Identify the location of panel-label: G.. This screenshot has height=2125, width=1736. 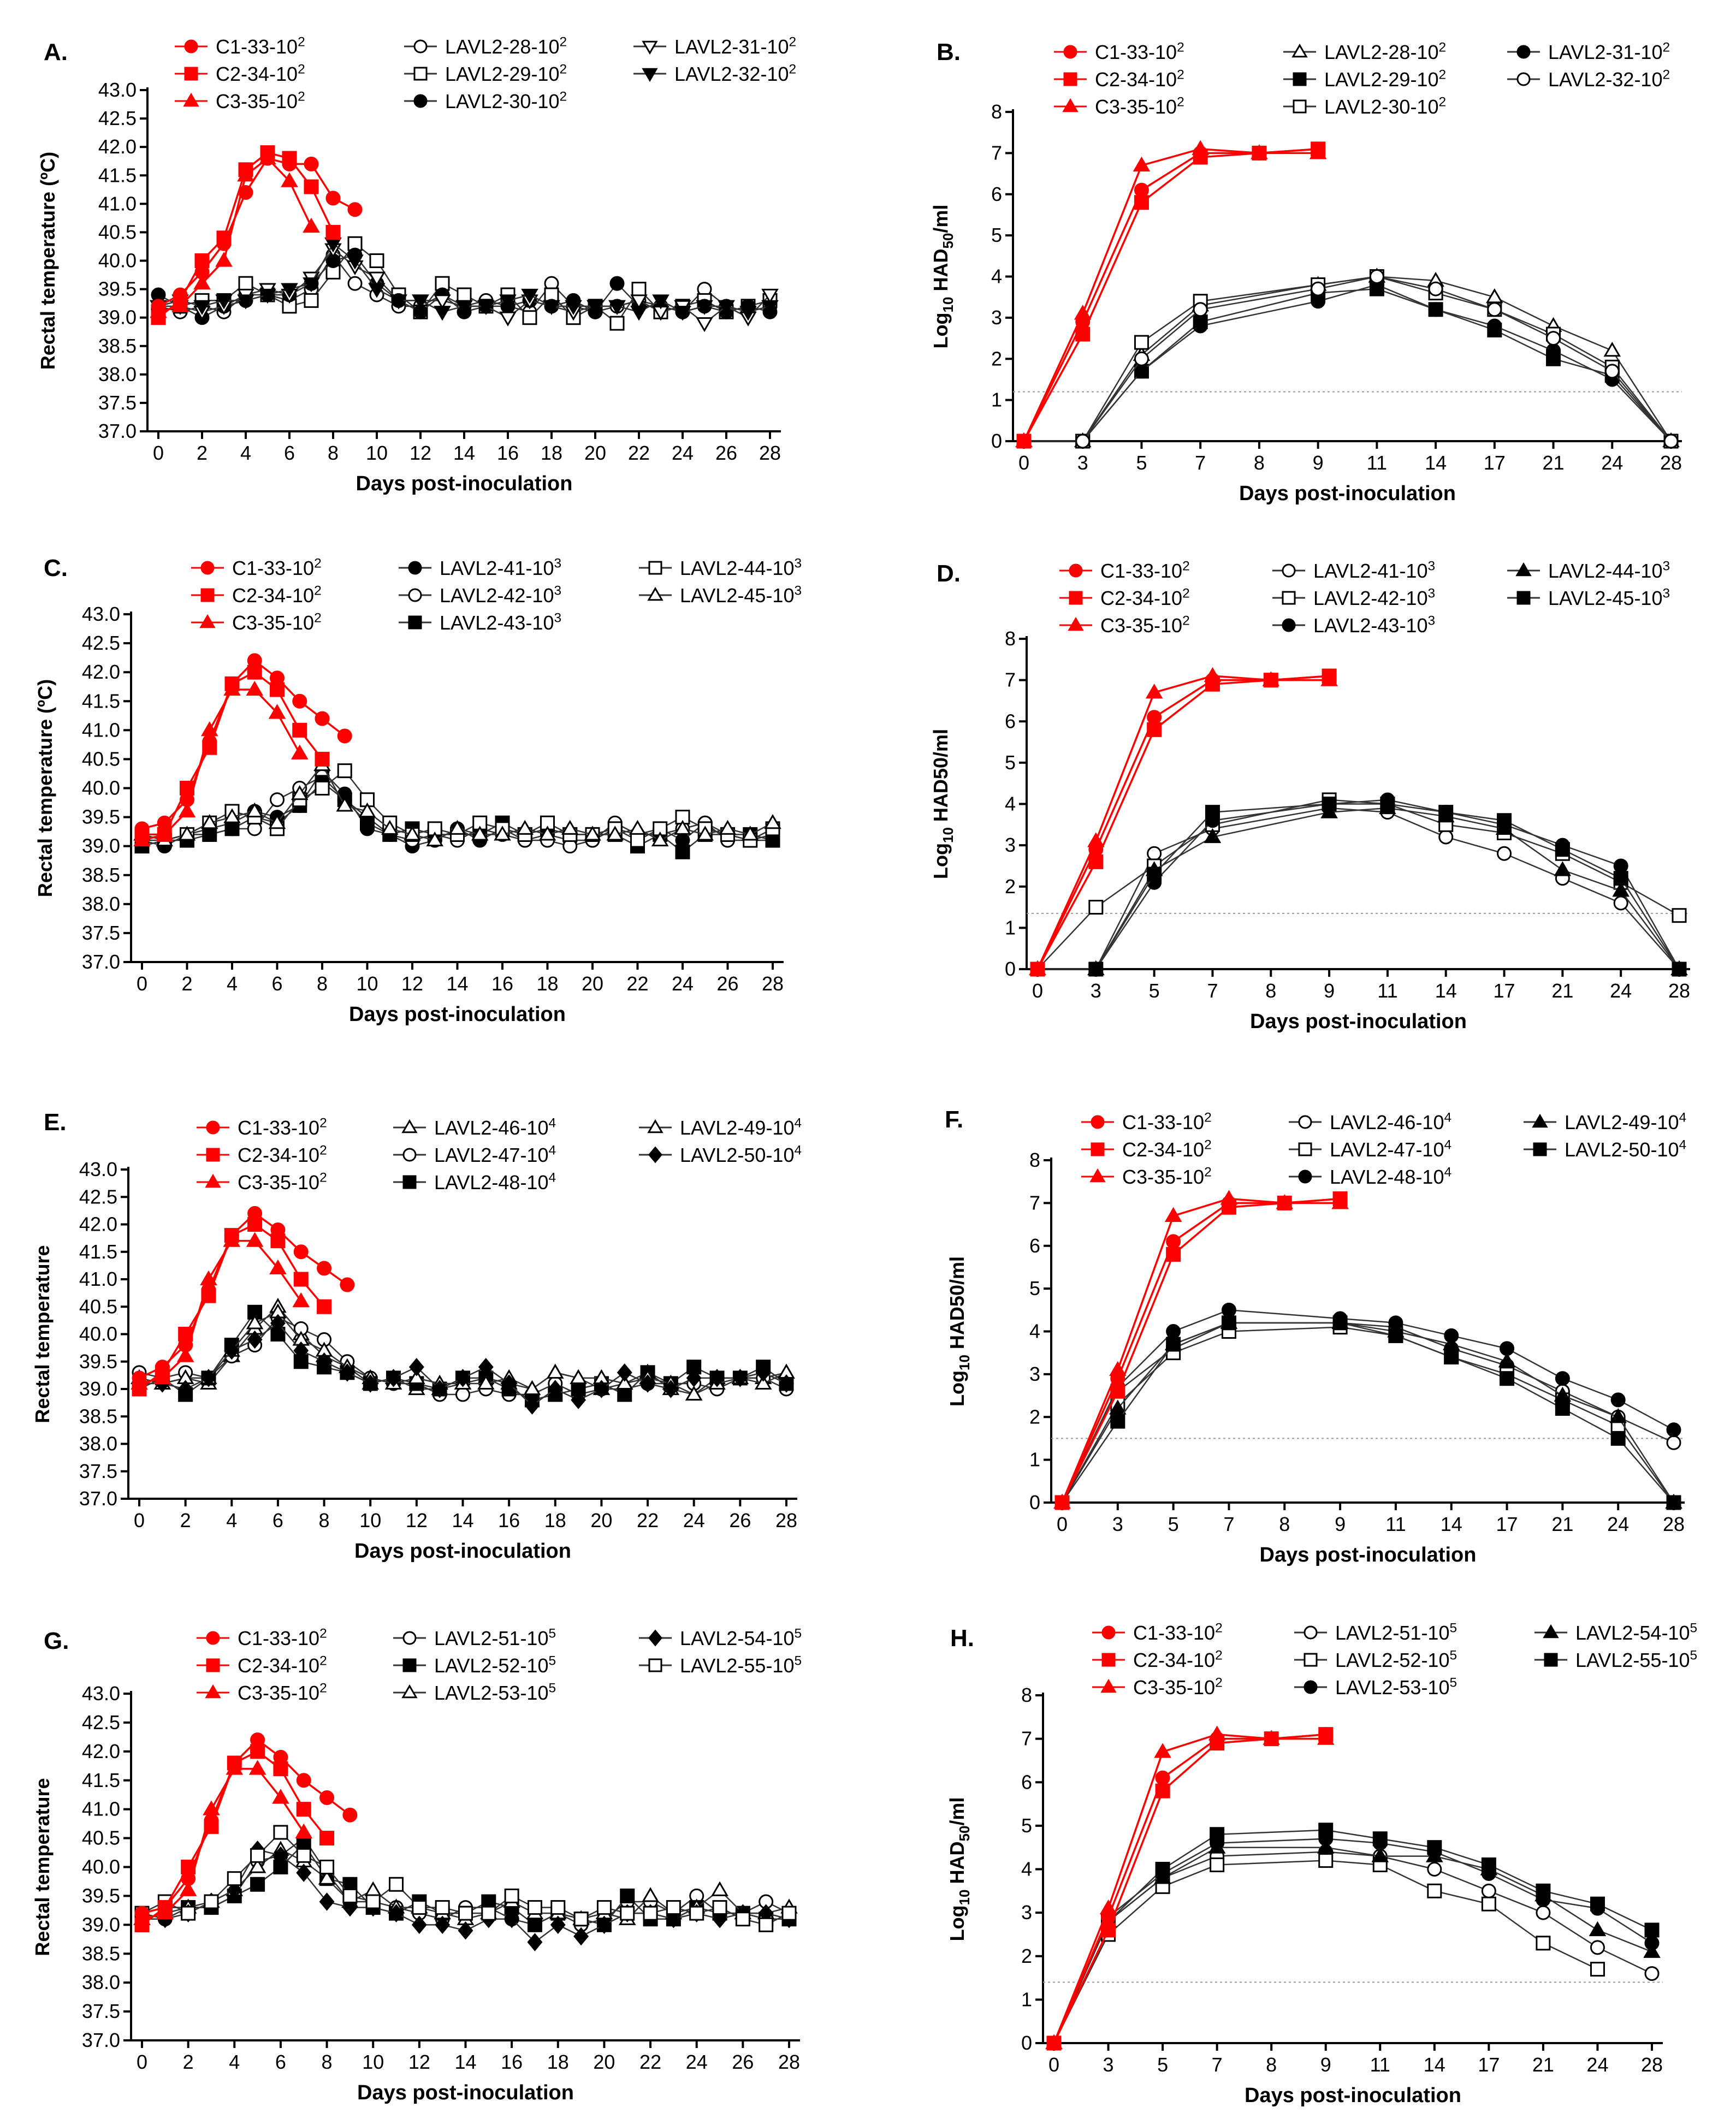
(56, 1641).